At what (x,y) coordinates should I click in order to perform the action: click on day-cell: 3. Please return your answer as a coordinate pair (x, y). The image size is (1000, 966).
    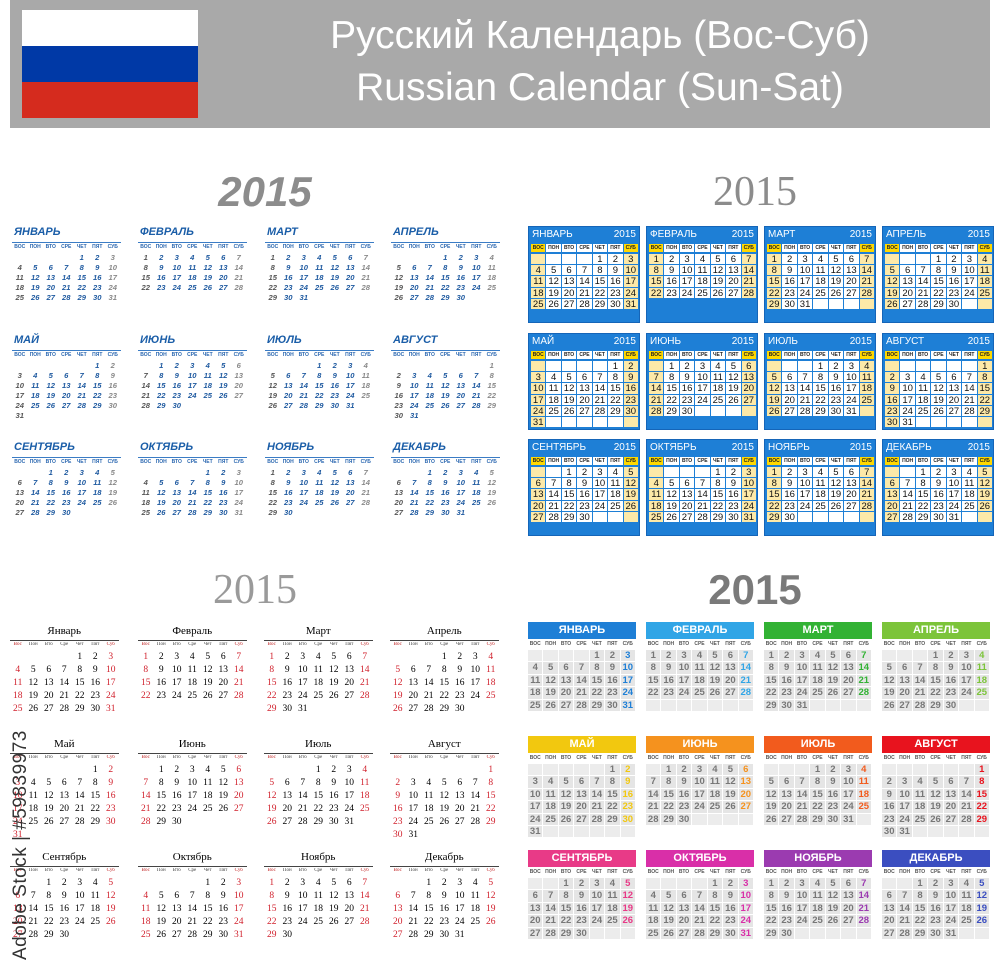
    Looking at the image, I should click on (631, 260).